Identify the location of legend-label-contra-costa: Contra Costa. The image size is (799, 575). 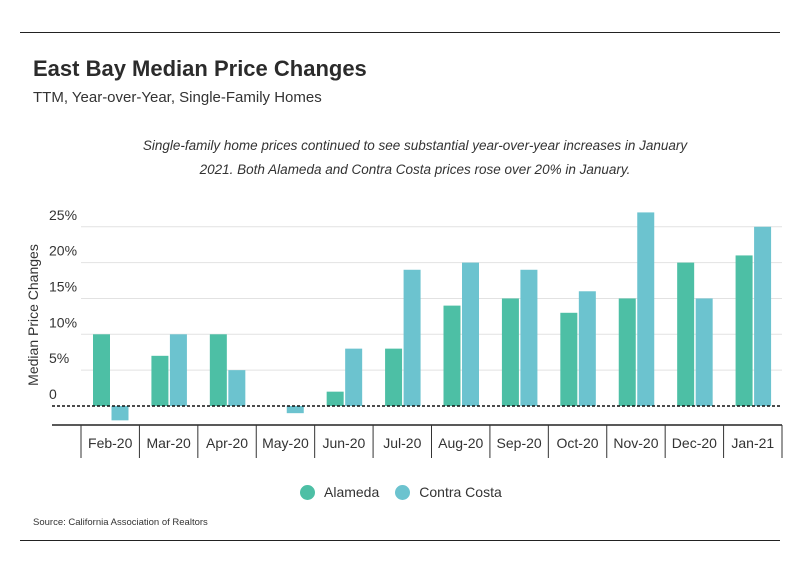
(460, 492).